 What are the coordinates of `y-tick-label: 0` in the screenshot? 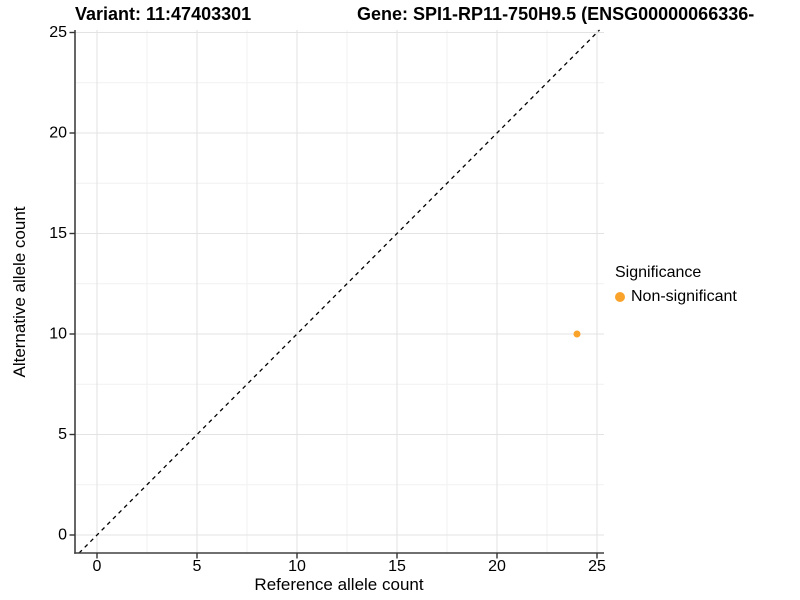 It's located at (62, 535).